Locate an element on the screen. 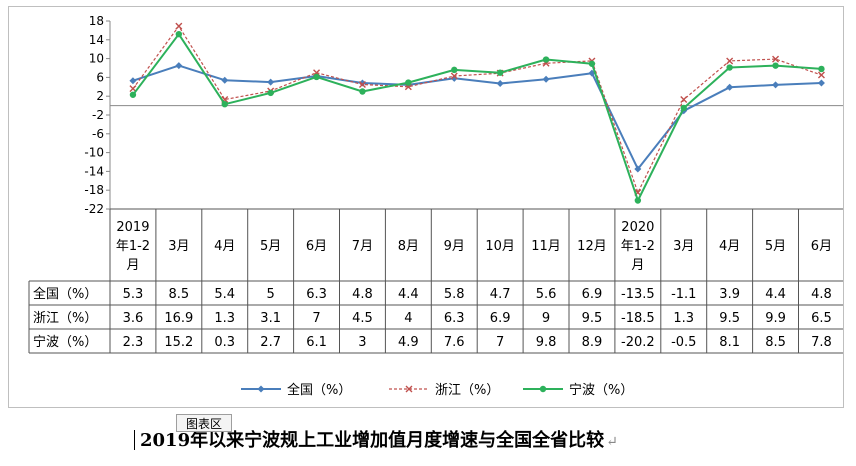 Image resolution: width=856 pixels, height=466 pixels. table-cell: 9.8 is located at coordinates (546, 342).